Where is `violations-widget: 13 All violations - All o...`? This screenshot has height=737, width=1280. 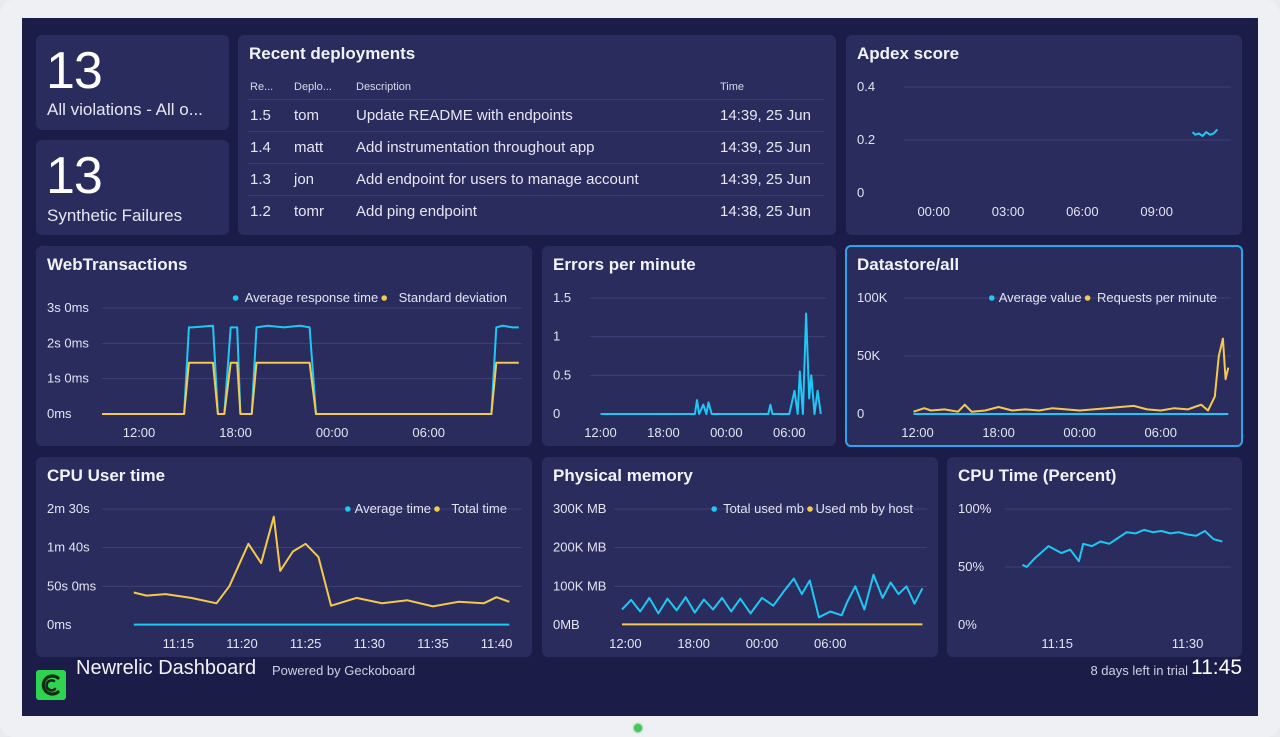 violations-widget: 13 All violations - All o... is located at coordinates (132, 82).